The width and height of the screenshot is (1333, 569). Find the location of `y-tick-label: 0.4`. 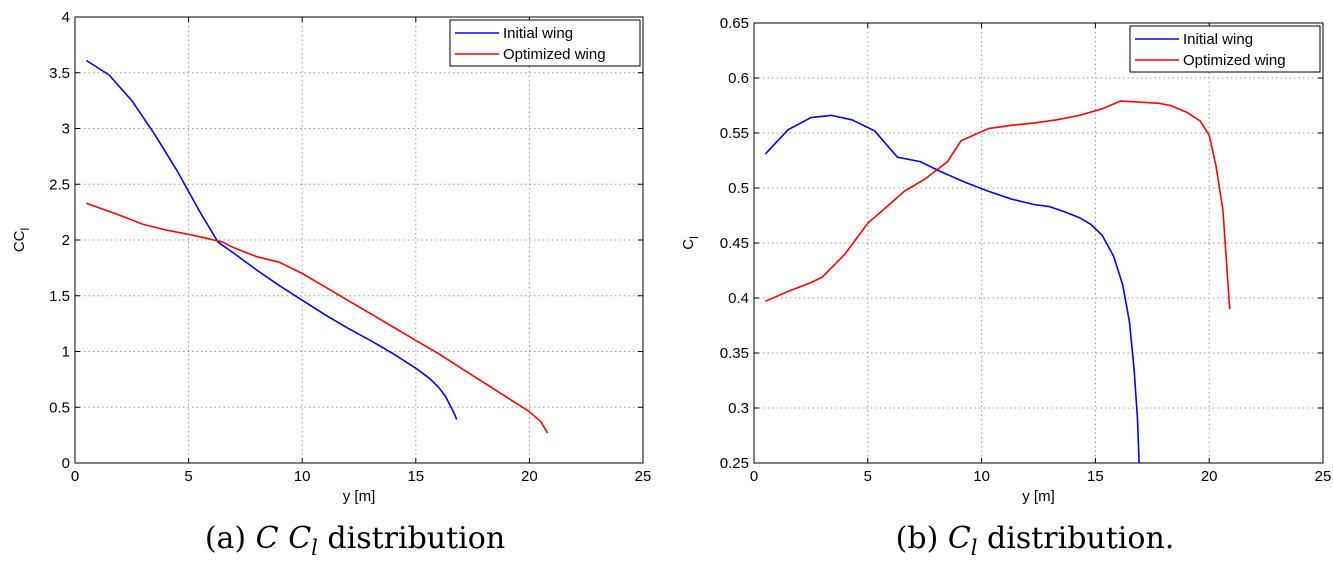

y-tick-label: 0.4 is located at coordinates (738, 298).